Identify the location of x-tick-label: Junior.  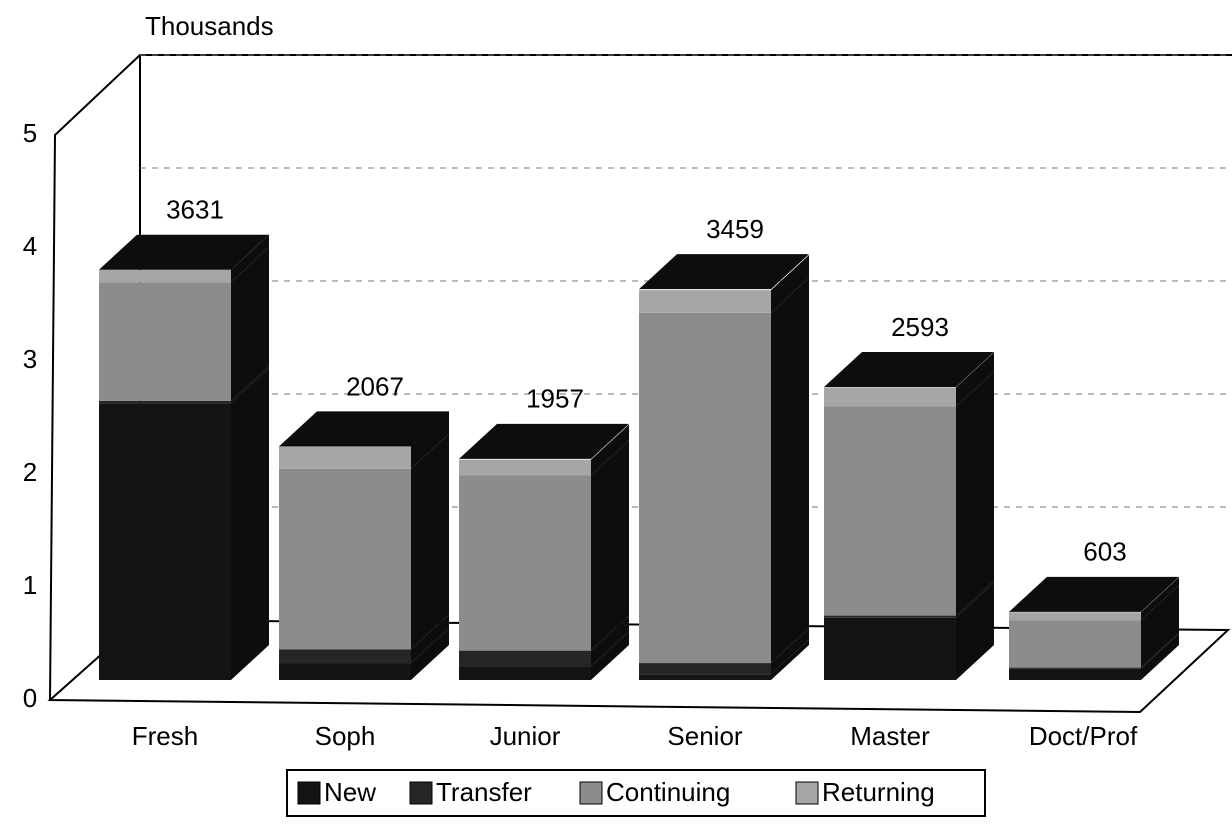
(525, 736).